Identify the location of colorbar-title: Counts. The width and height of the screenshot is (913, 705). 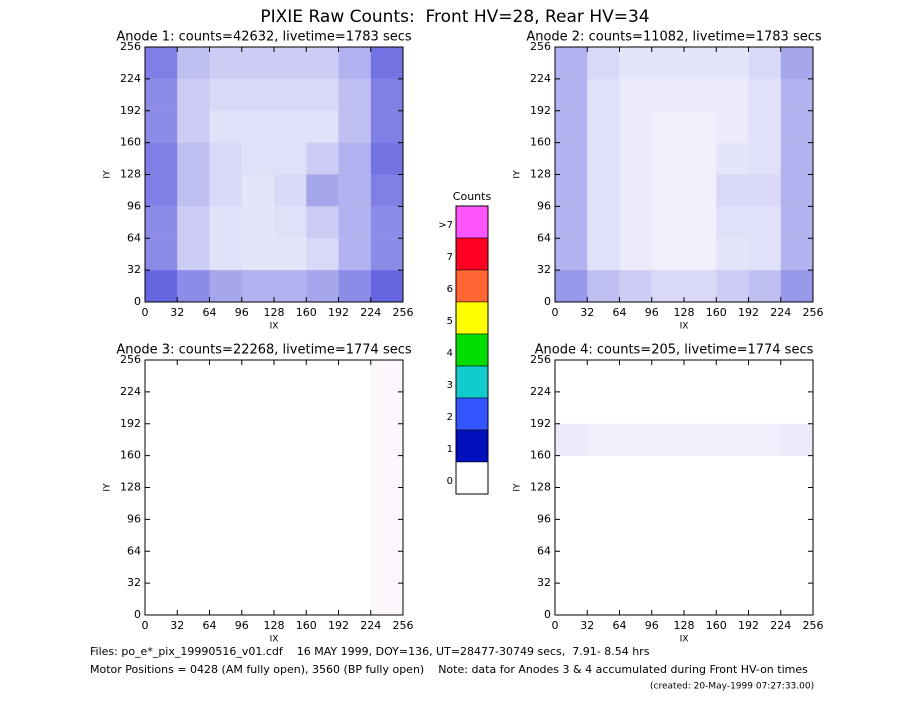
(472, 196).